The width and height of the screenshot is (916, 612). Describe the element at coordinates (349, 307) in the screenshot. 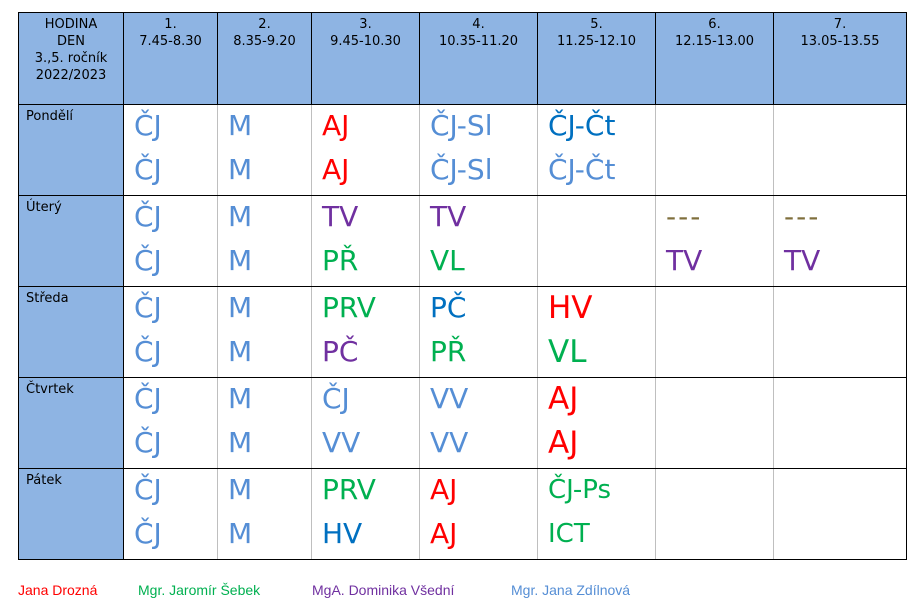

I see `subject-top: PRV` at that location.